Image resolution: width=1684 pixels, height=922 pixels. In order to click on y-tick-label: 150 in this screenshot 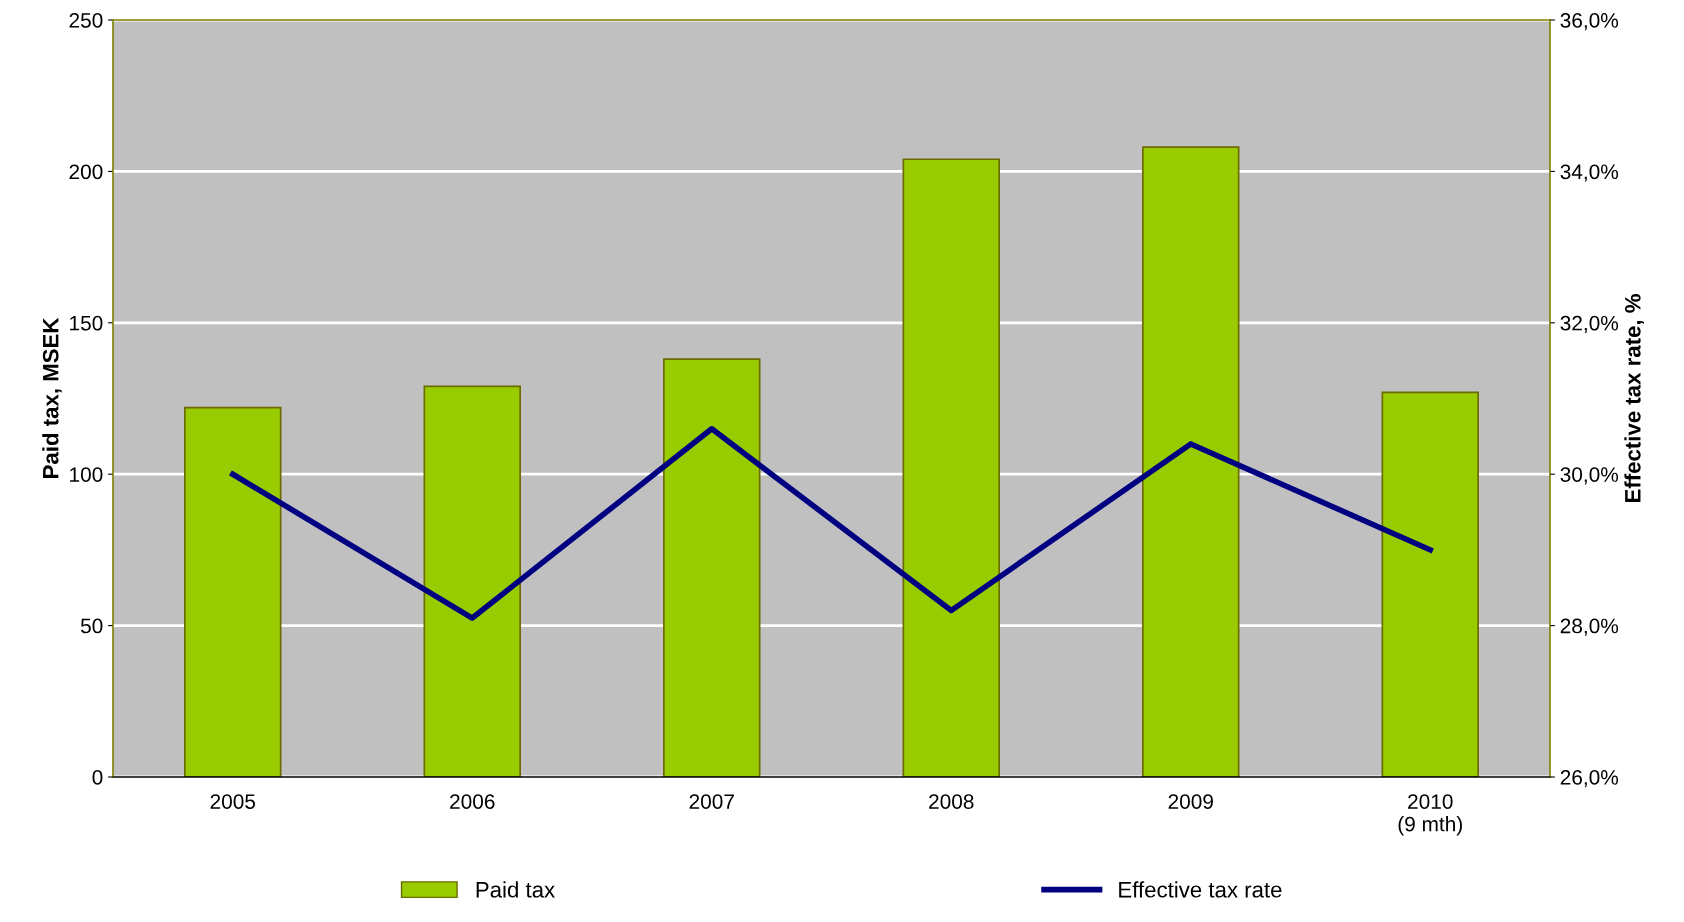, I will do `click(86, 323)`.